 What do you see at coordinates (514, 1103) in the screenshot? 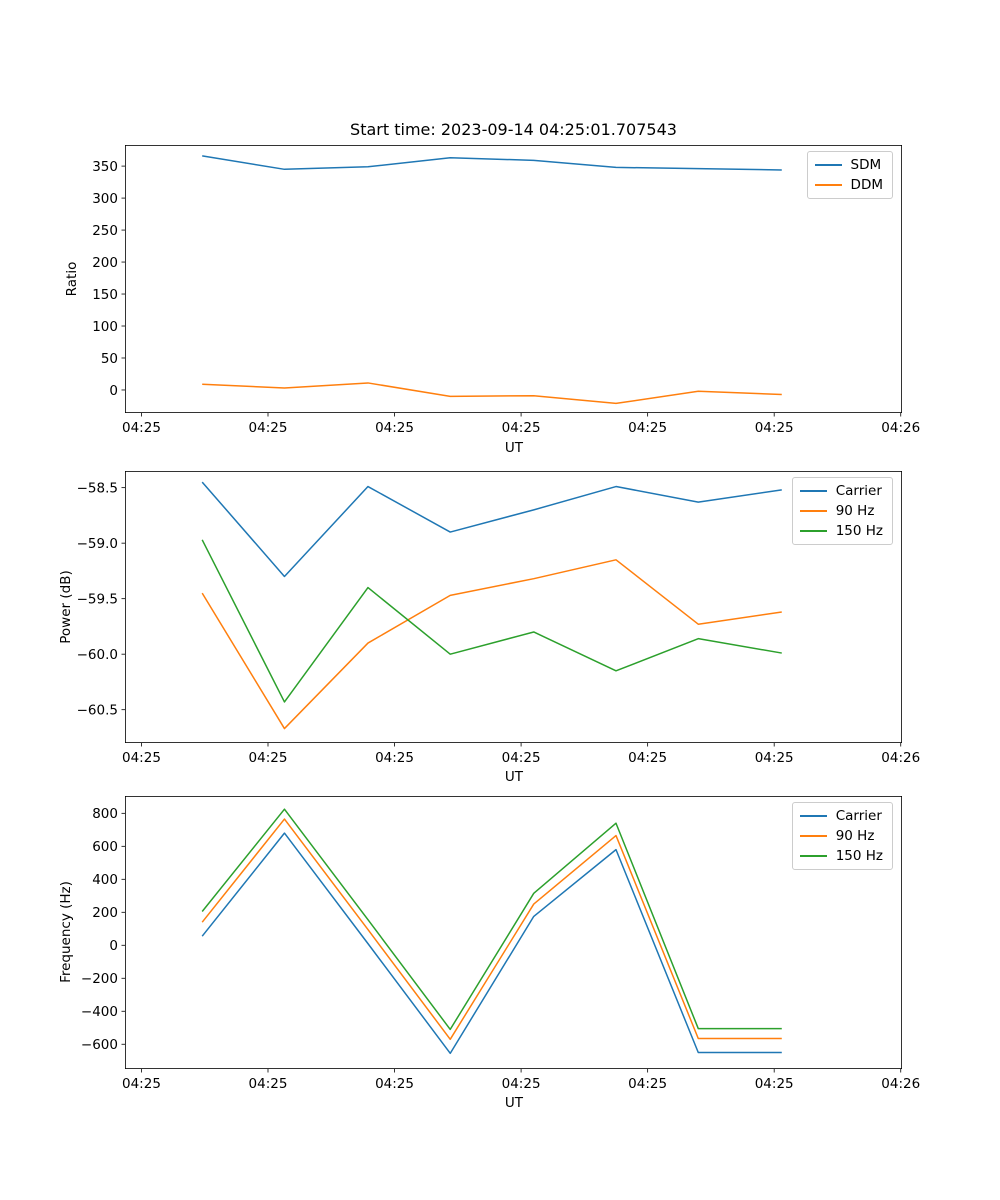
I see `frequency-x-axis-label: UT` at bounding box center [514, 1103].